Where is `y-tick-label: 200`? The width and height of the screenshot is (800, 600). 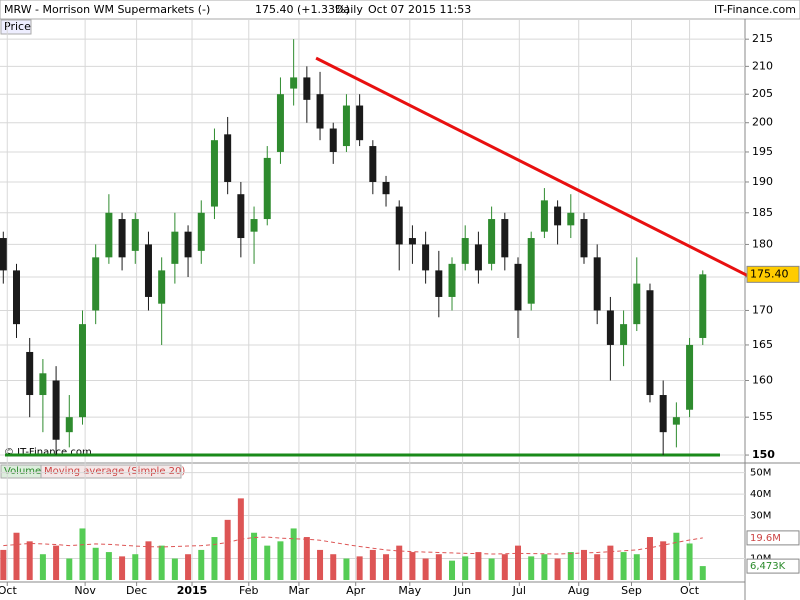
y-tick-label: 200 is located at coordinates (762, 122).